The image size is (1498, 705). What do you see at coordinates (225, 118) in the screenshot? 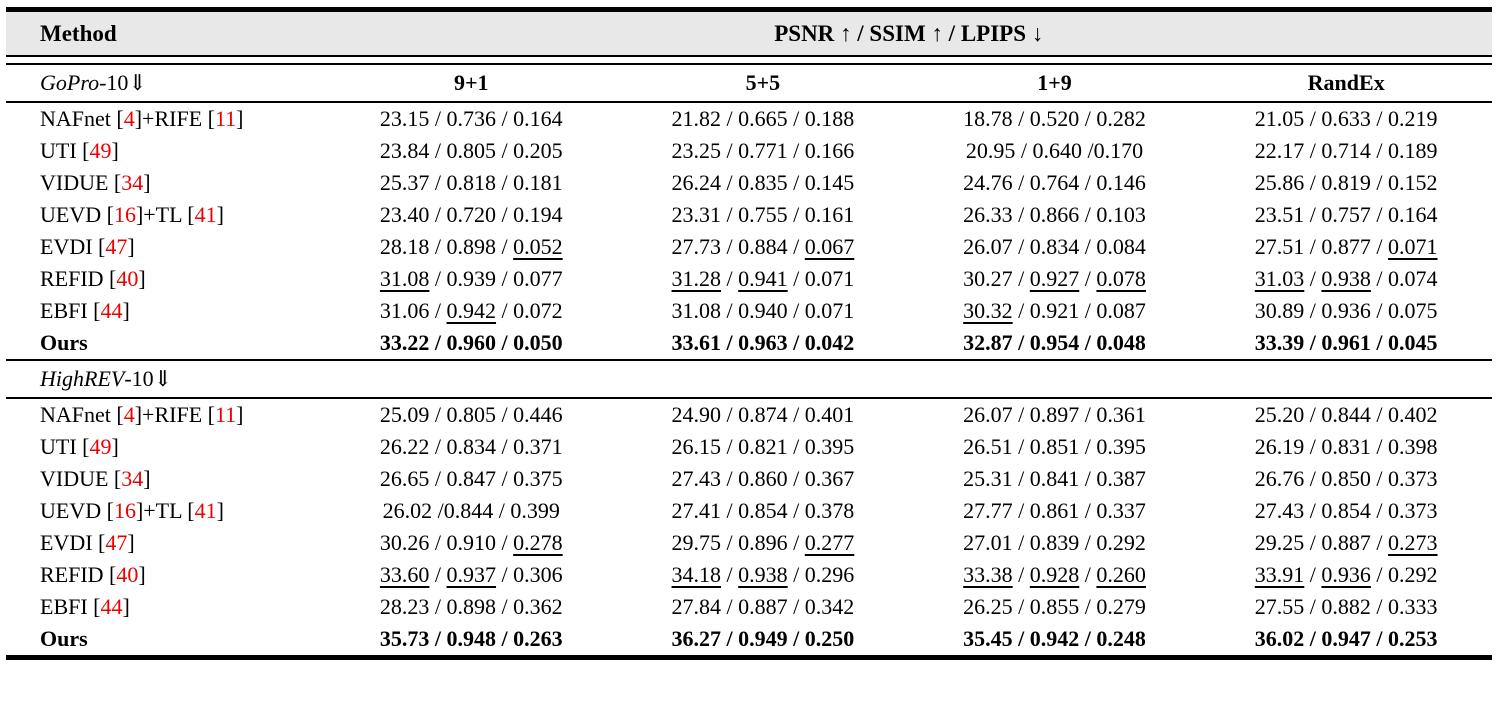
I see `citation-ref: 11` at bounding box center [225, 118].